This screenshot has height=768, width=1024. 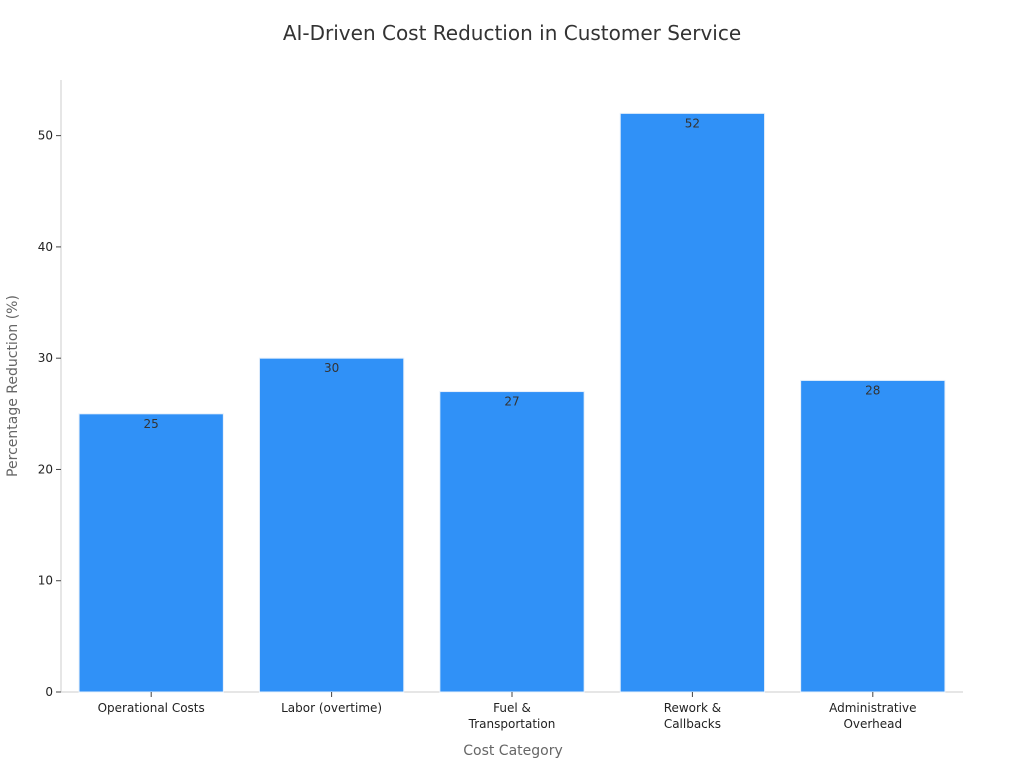 What do you see at coordinates (45, 581) in the screenshot?
I see `y-tick-label: 10` at bounding box center [45, 581].